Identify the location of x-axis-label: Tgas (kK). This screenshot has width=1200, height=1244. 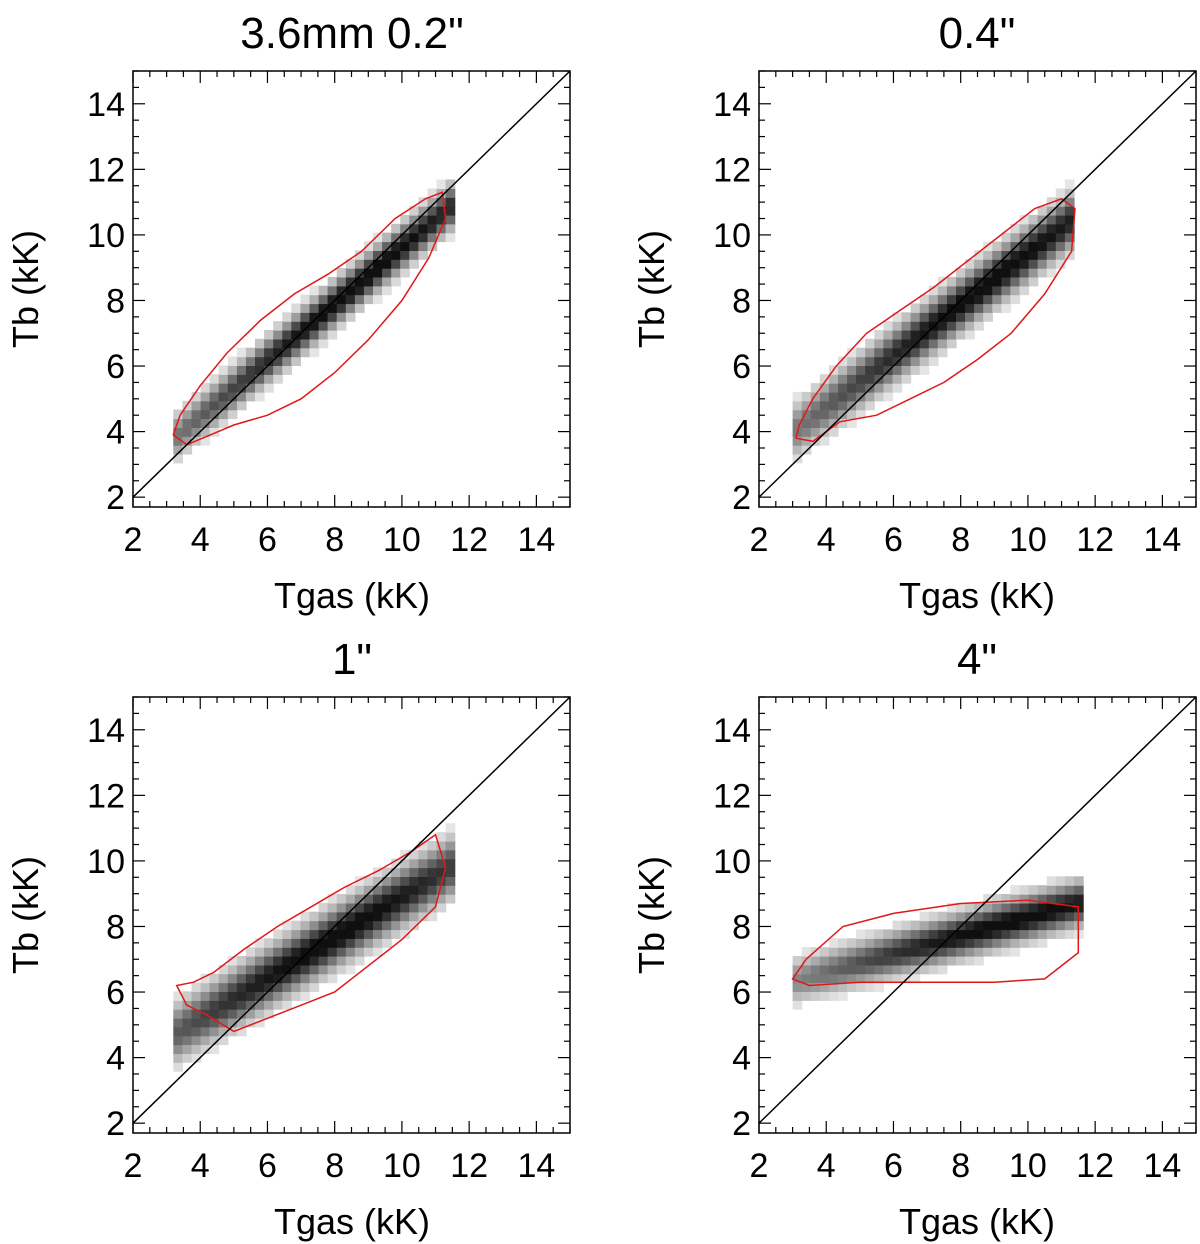
(352, 1221).